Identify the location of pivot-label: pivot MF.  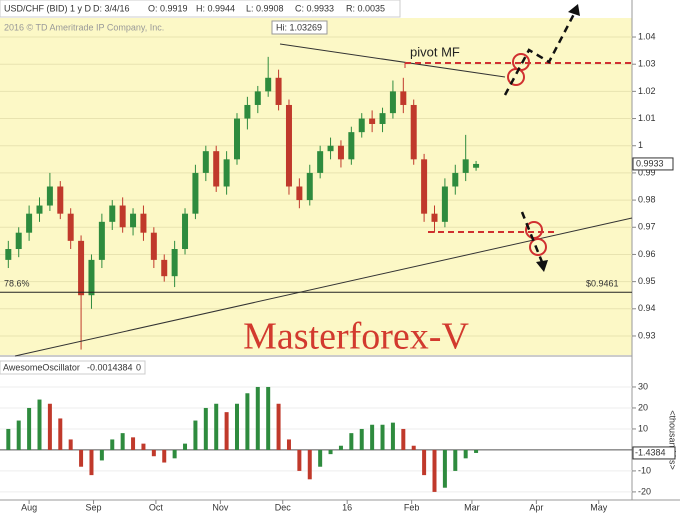
(435, 51).